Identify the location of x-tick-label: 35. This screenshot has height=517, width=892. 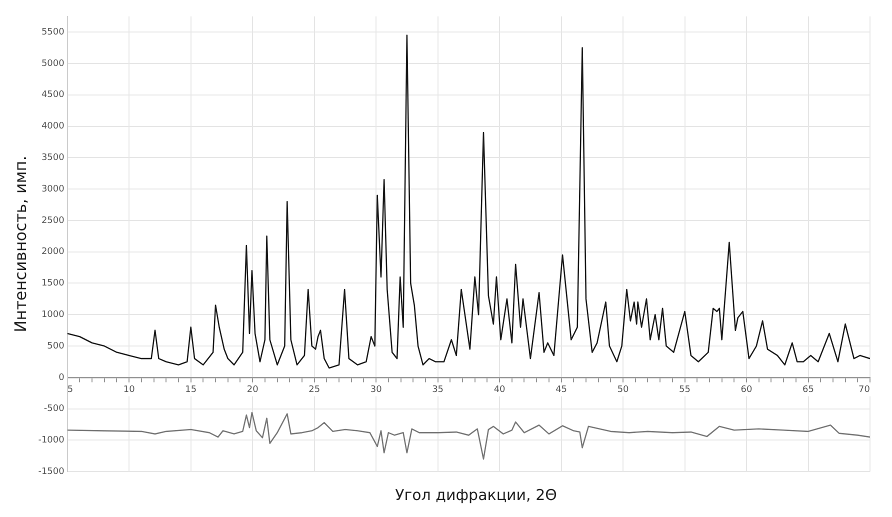
(438, 390).